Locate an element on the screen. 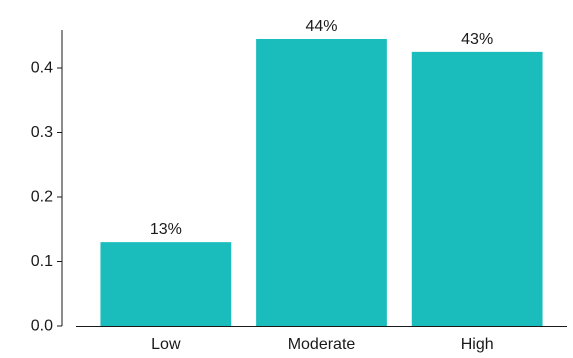 This screenshot has width=573, height=358. y-tick-label: 0.2 is located at coordinates (42, 197).